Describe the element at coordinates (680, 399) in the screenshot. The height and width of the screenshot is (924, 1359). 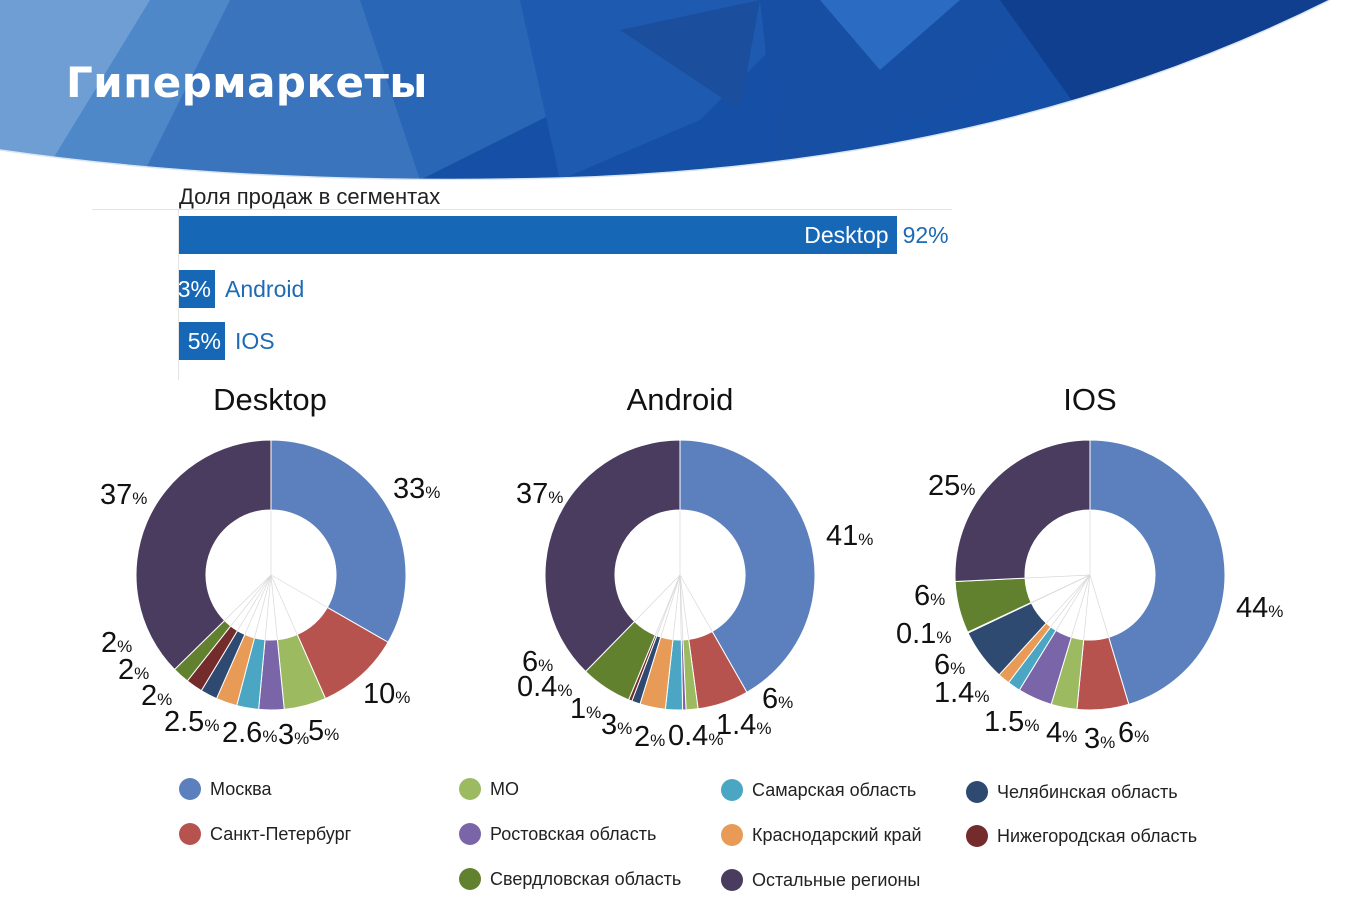
I see `pie-title-android: Android` at that location.